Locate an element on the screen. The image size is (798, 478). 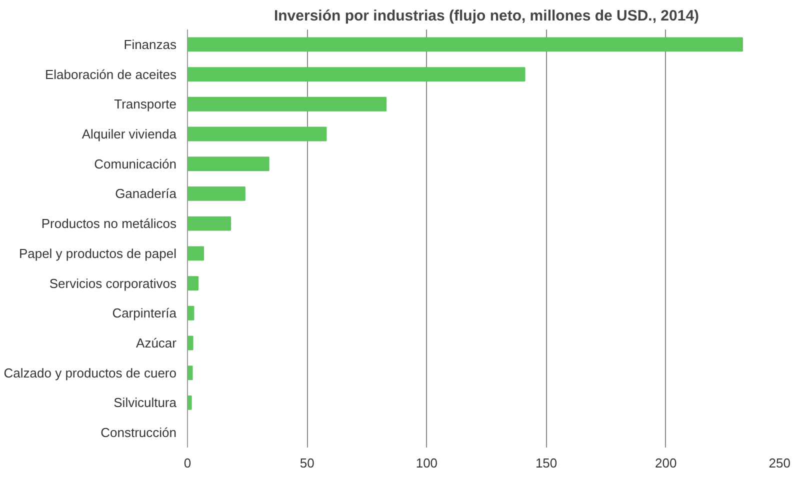
y-tick-label: Finanzas is located at coordinates (150, 44).